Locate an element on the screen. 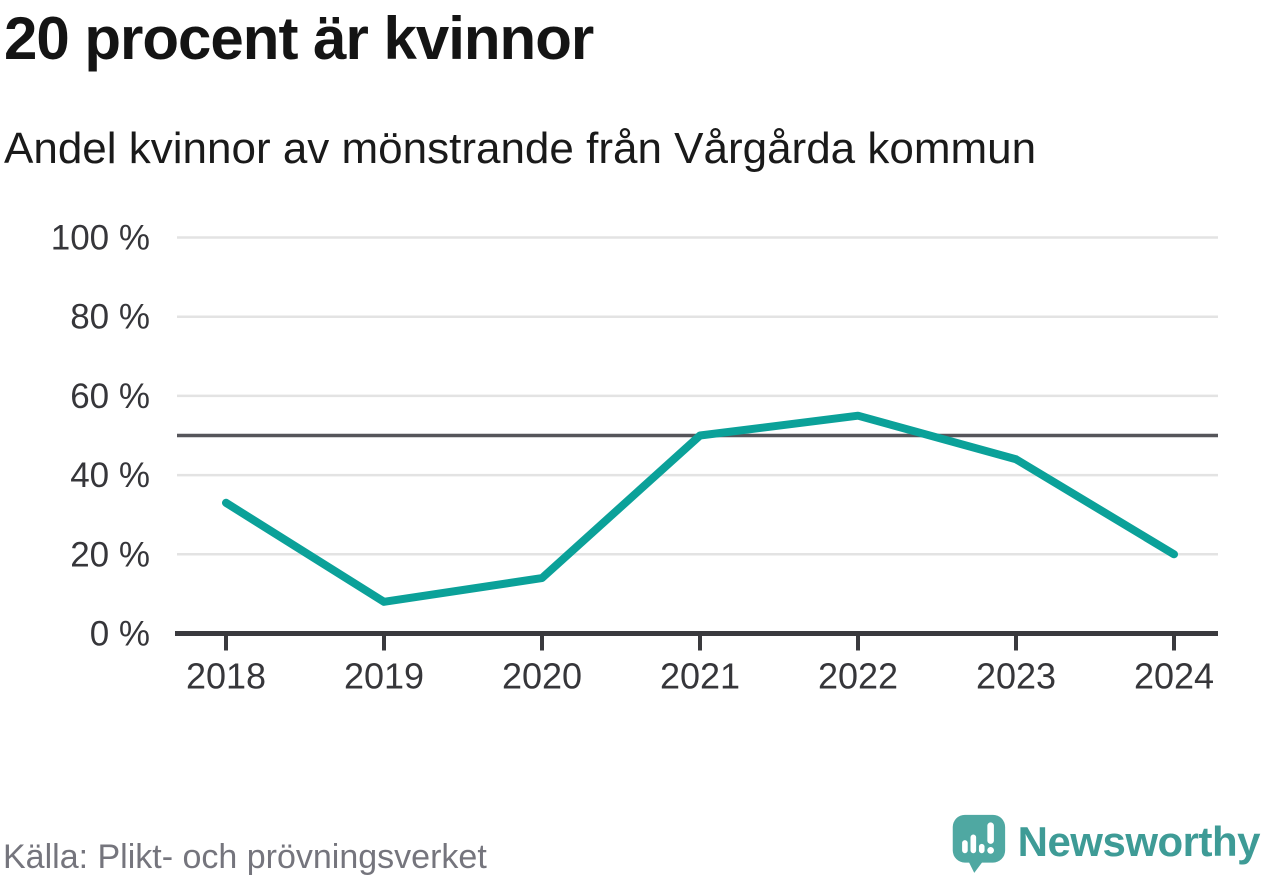  x-tick-label: 2023 is located at coordinates (1016, 676).